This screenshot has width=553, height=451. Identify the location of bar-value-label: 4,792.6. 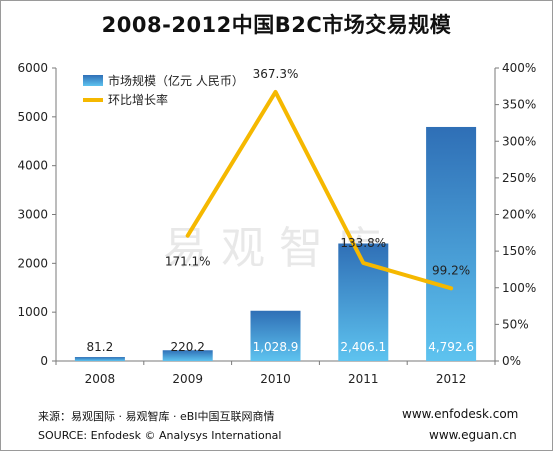
(451, 347).